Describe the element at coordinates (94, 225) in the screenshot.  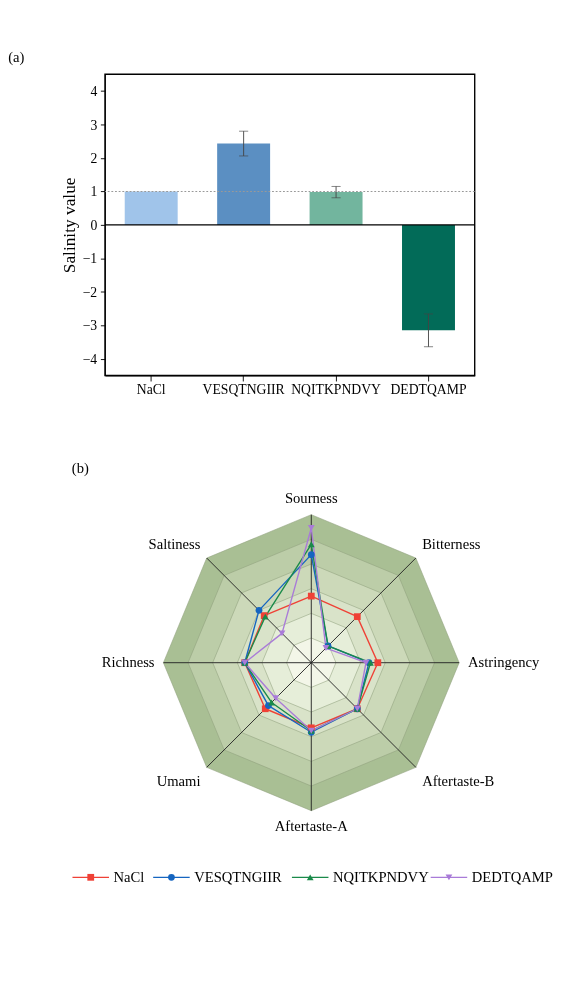
I see `y-tick-label: 0` at that location.